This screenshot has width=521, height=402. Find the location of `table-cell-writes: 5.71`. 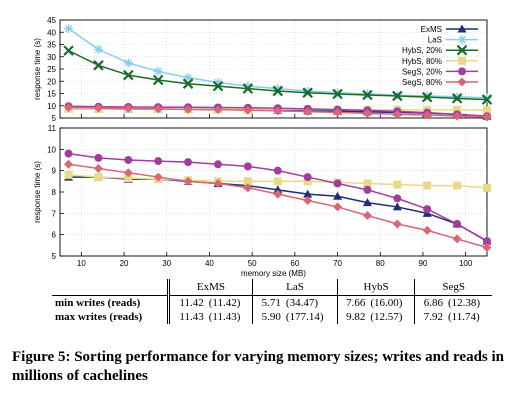

table-cell-writes: 5.71 is located at coordinates (267, 302).